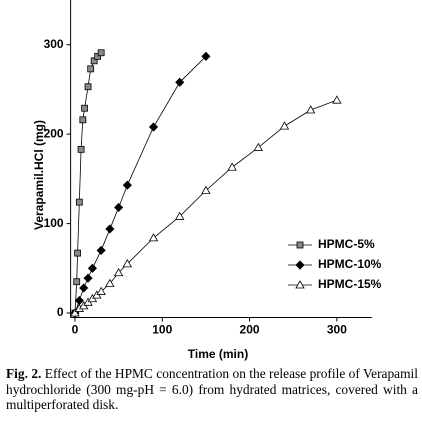  What do you see at coordinates (350, 264) in the screenshot?
I see `legend-label: HPMC-10%` at bounding box center [350, 264].